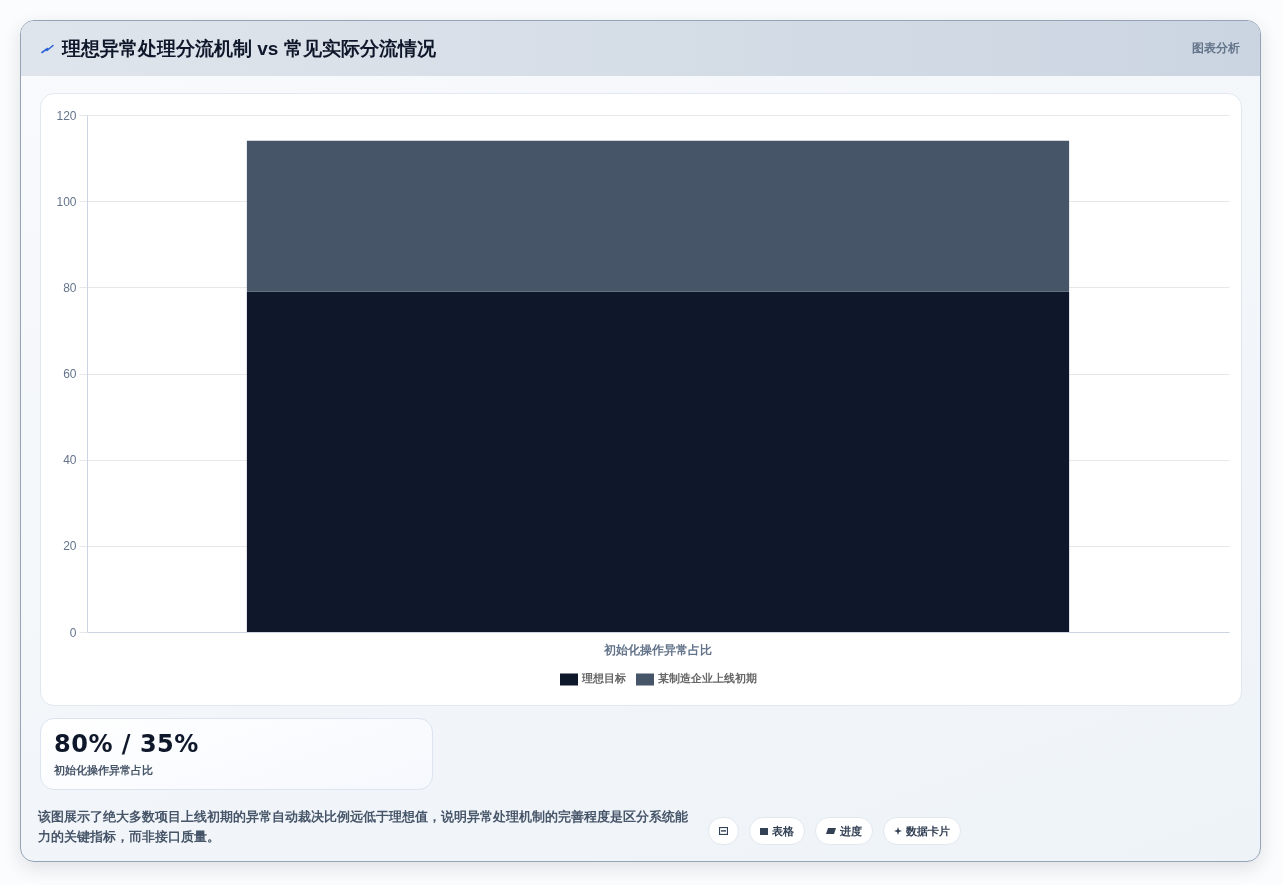 This screenshot has width=1282, height=885. What do you see at coordinates (126, 744) in the screenshot?
I see `text: 80% / 35%` at bounding box center [126, 744].